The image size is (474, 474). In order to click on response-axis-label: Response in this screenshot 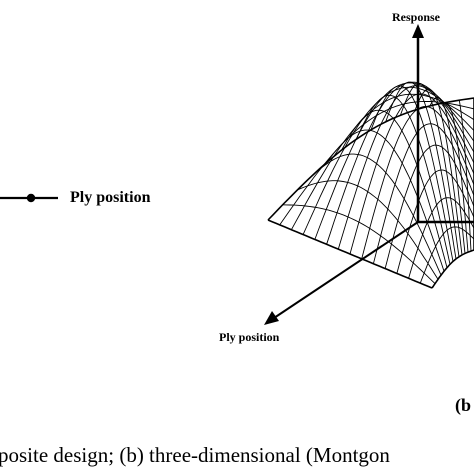, I will do `click(416, 17)`.